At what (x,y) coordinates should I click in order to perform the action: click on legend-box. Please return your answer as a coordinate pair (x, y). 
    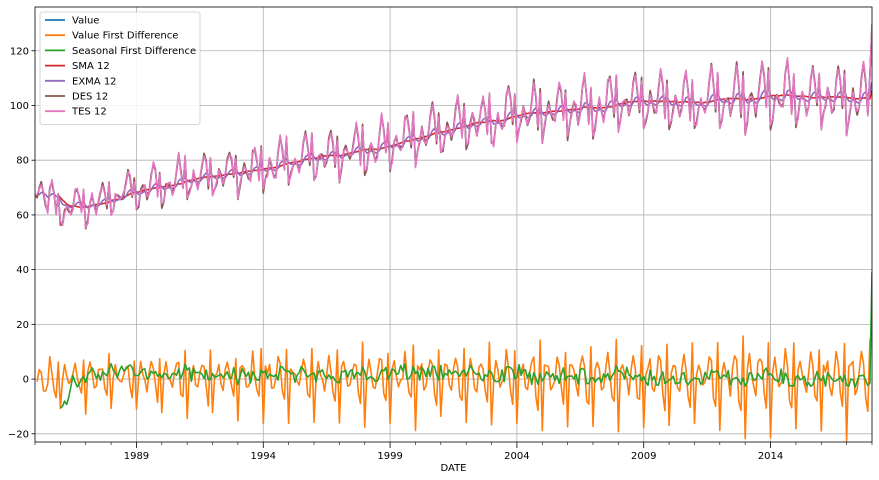
    Looking at the image, I should click on (120, 68).